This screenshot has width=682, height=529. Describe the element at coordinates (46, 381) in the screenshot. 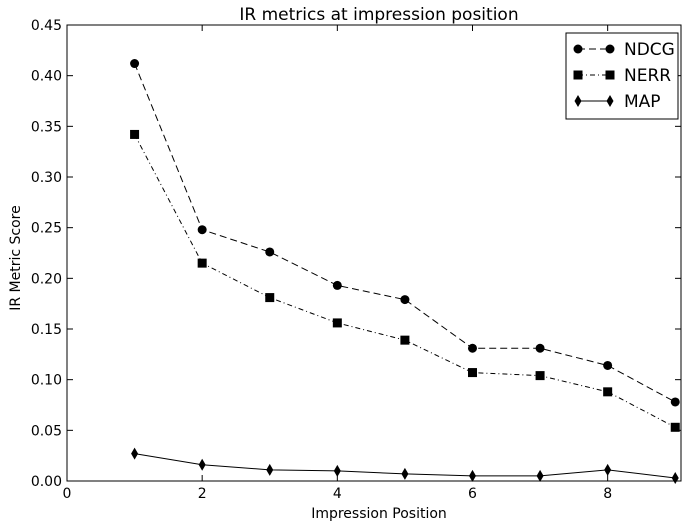

I see `y-tick-label: 0.10` at that location.